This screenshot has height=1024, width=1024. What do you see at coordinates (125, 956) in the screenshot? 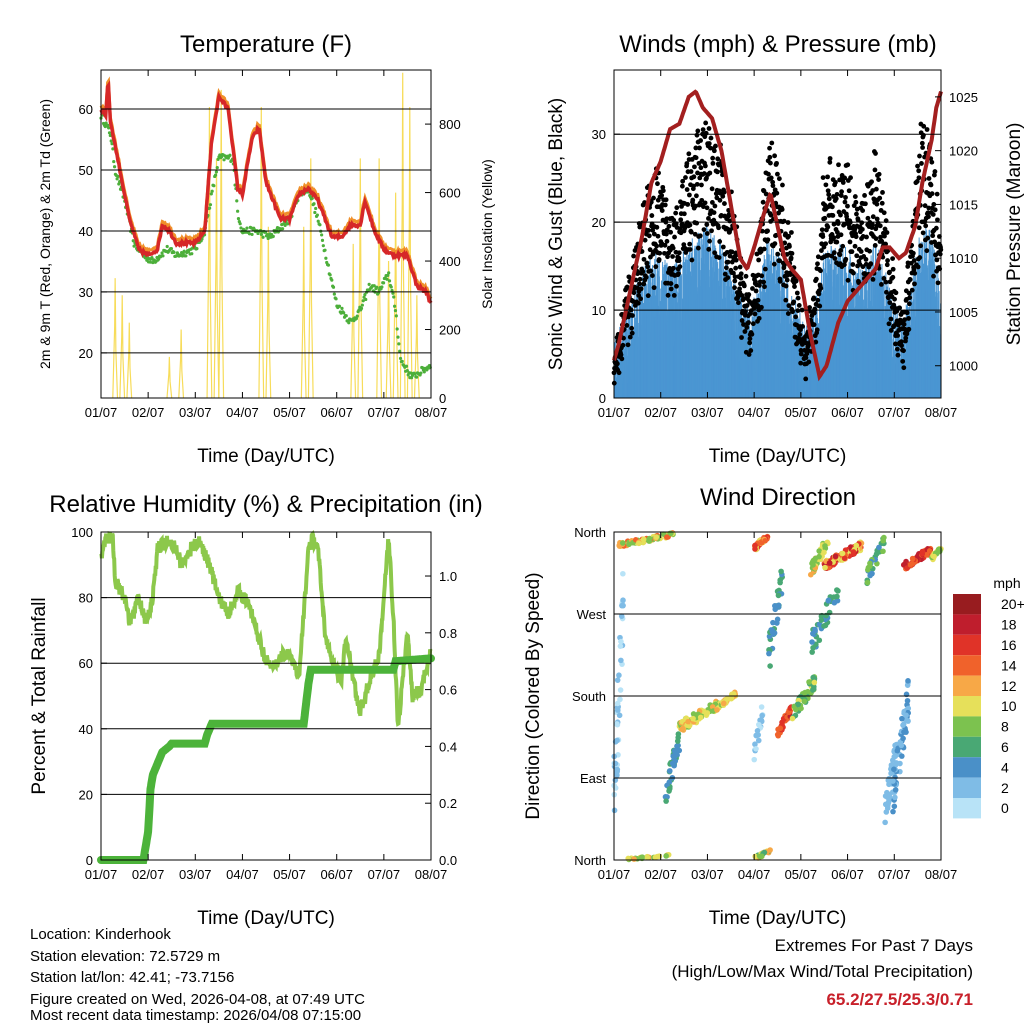
I see `elevation-text: Station elevation: 72.5729 m` at bounding box center [125, 956].